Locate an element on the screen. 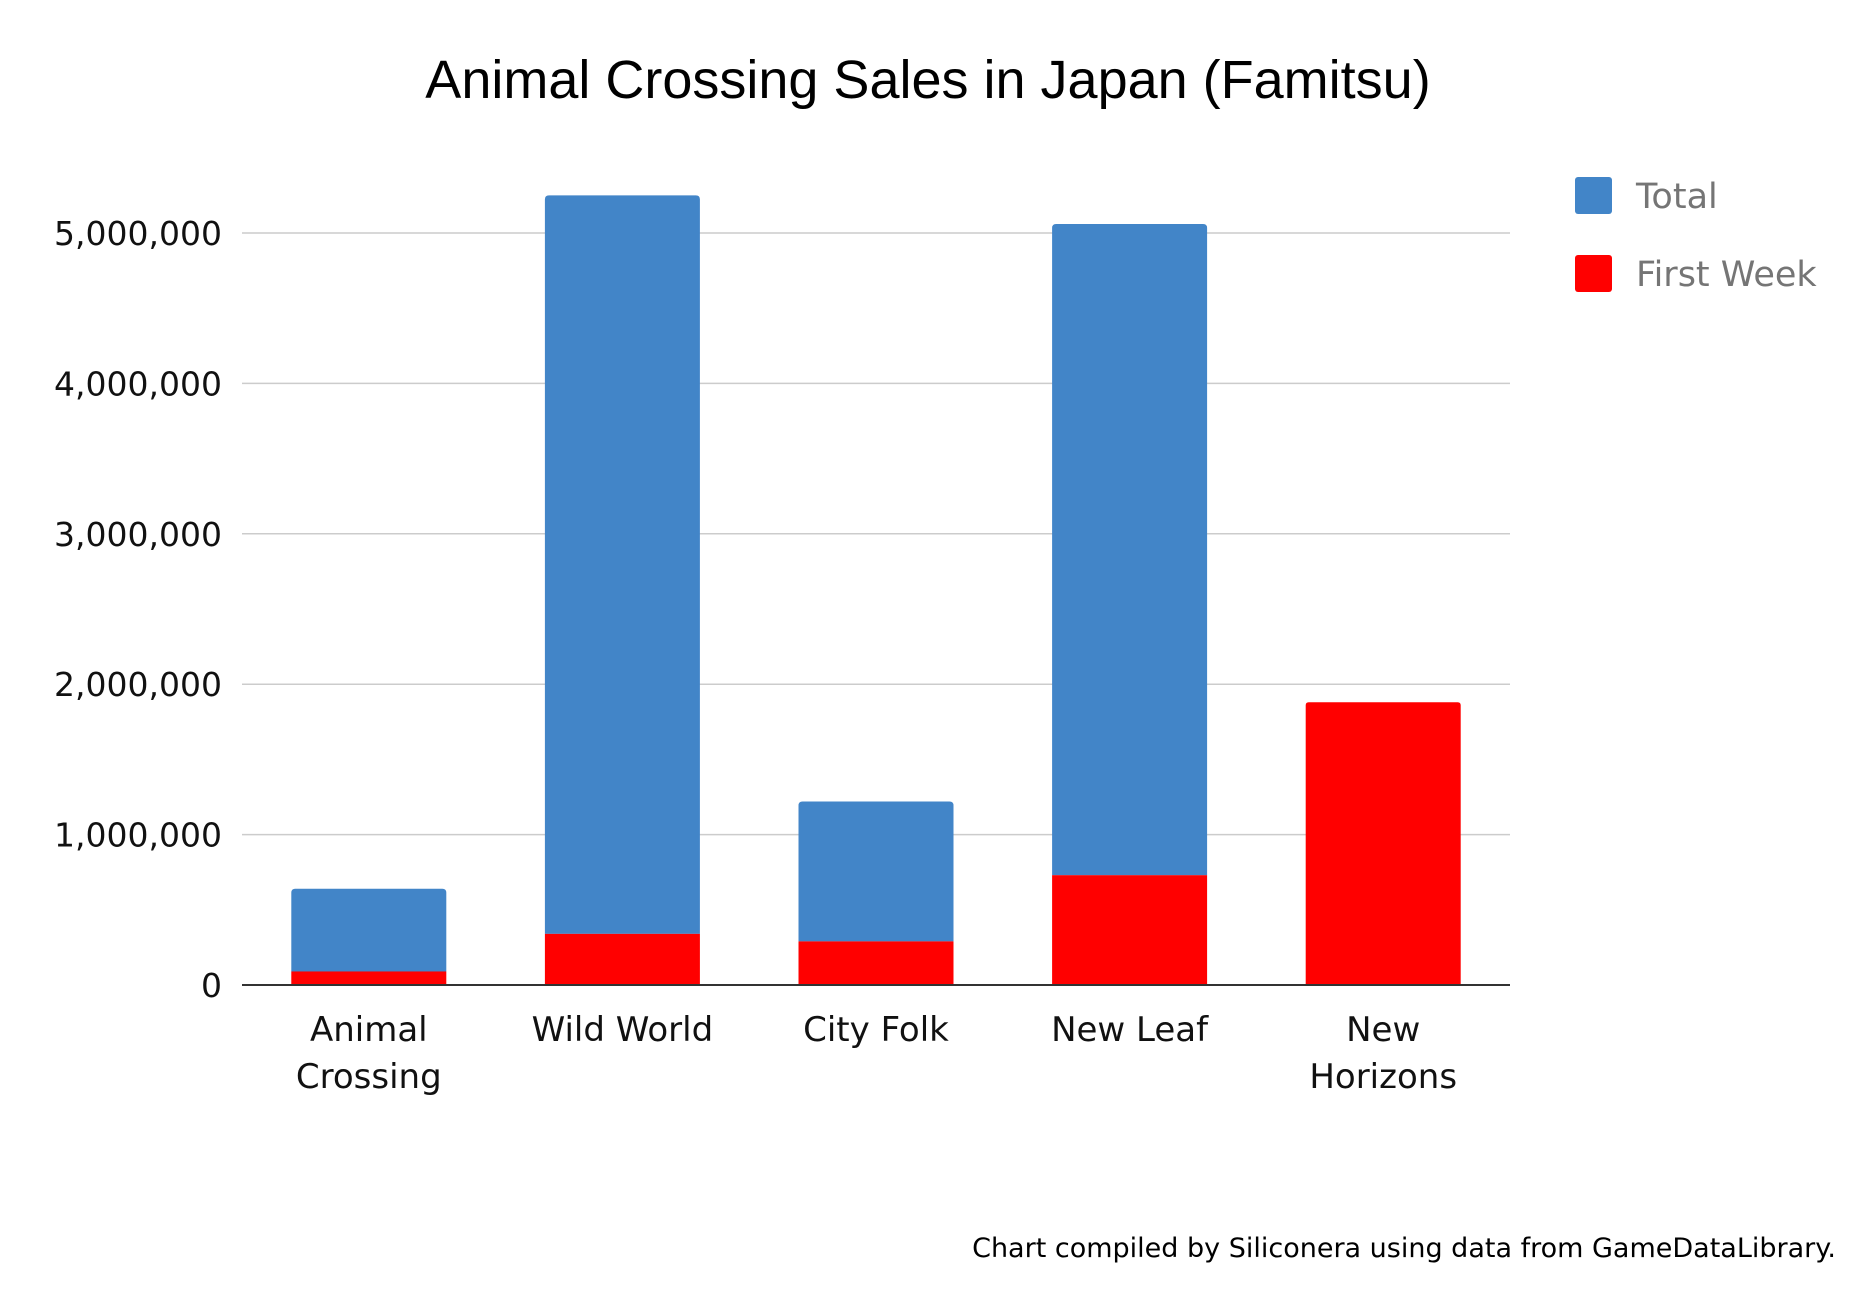 This screenshot has width=1856, height=1291. y-tick-label: 3,000,000 is located at coordinates (138, 534).